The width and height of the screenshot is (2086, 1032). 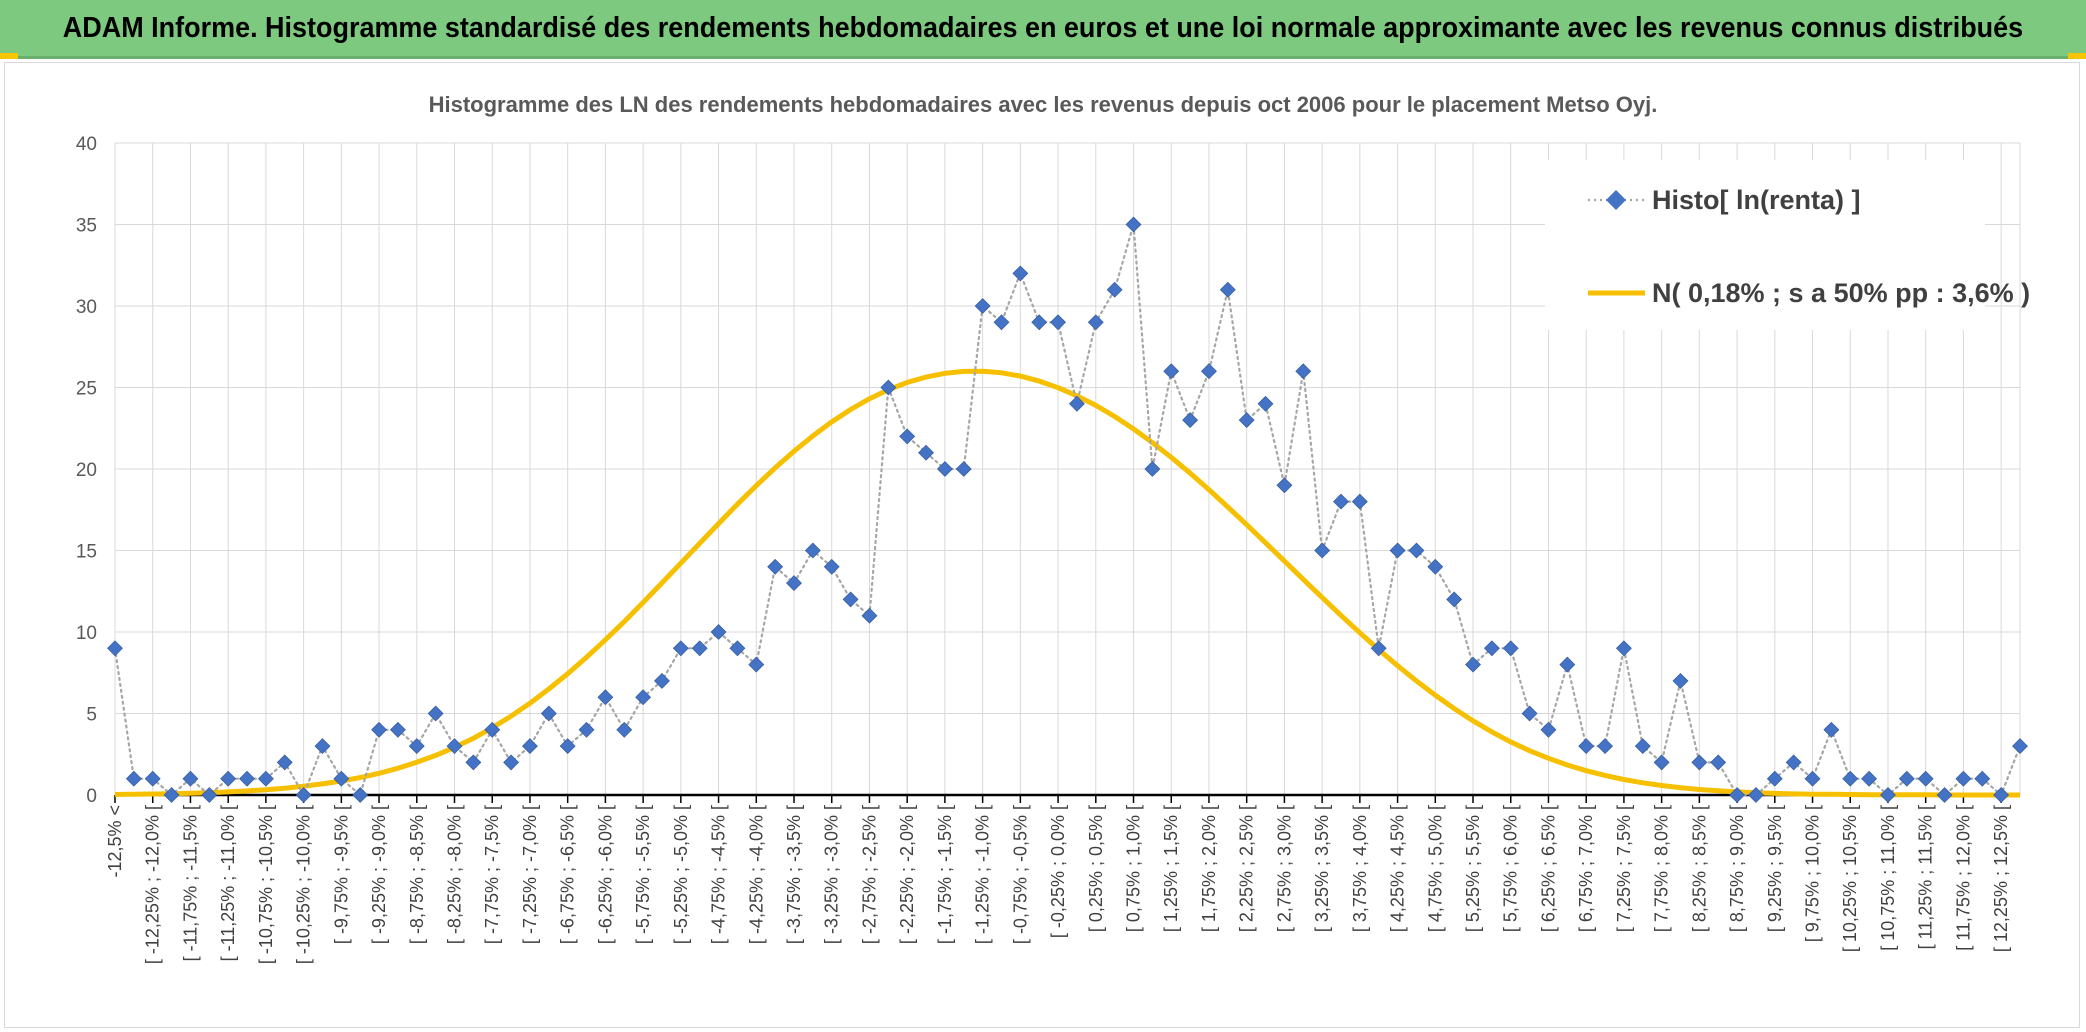 What do you see at coordinates (9, 56) in the screenshot?
I see `corner-accent-left` at bounding box center [9, 56].